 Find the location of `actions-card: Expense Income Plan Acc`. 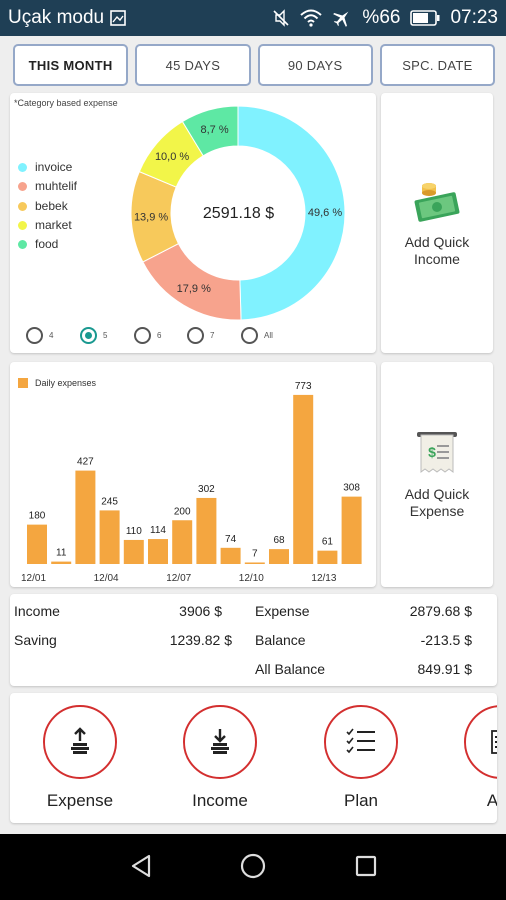

actions-card: Expense Income Plan Acc is located at coordinates (253, 758).